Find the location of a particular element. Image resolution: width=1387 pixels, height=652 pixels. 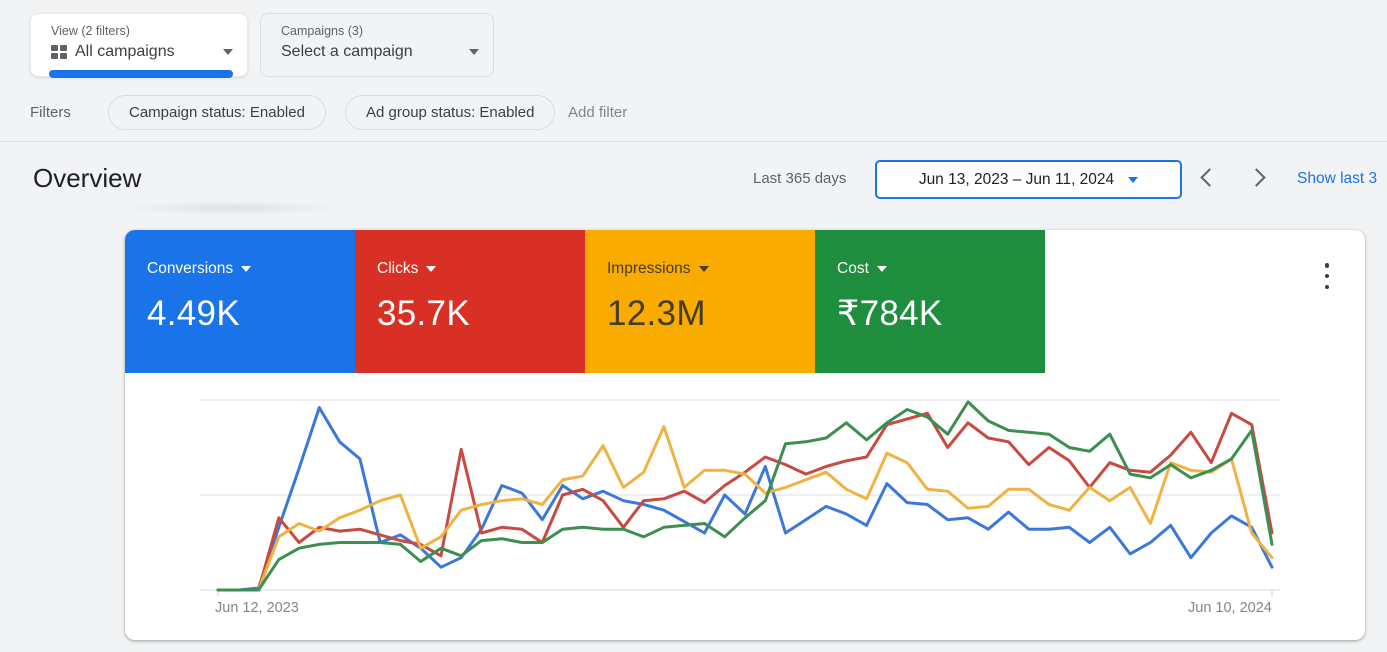

filters-label: Filters is located at coordinates (50, 112).